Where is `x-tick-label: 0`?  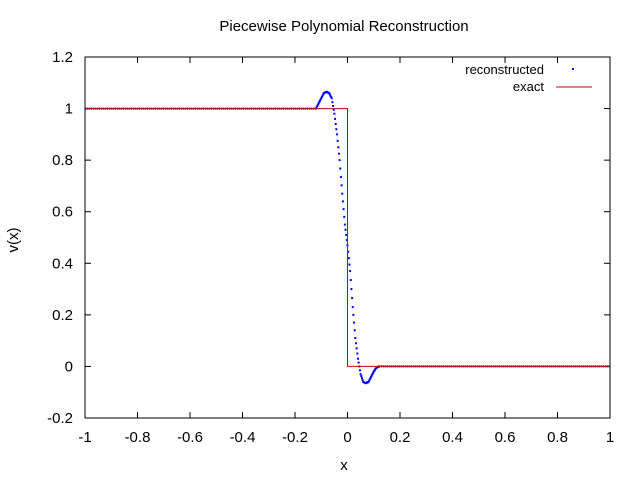
x-tick-label: 0 is located at coordinates (347, 437).